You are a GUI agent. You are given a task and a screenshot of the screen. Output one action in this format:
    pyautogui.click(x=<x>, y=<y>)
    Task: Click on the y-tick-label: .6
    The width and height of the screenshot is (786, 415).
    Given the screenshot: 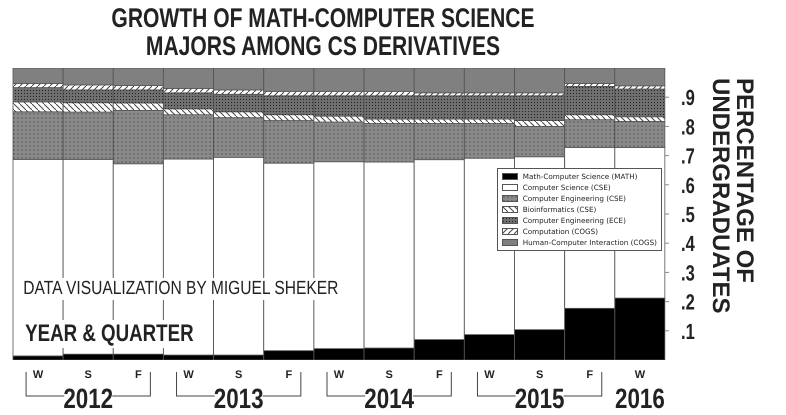 What is the action you would take?
    pyautogui.click(x=688, y=186)
    